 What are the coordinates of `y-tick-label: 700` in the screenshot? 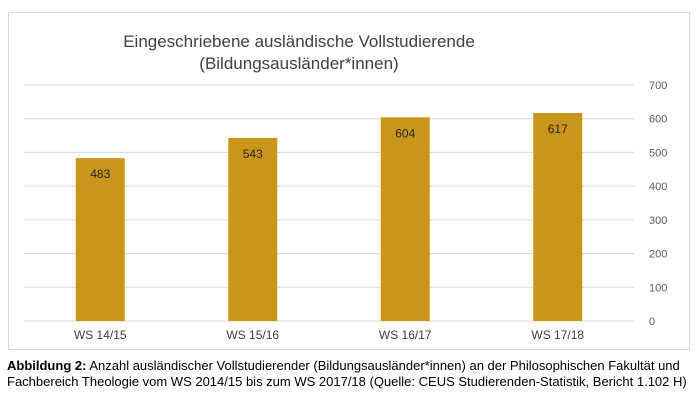 It's located at (658, 86).